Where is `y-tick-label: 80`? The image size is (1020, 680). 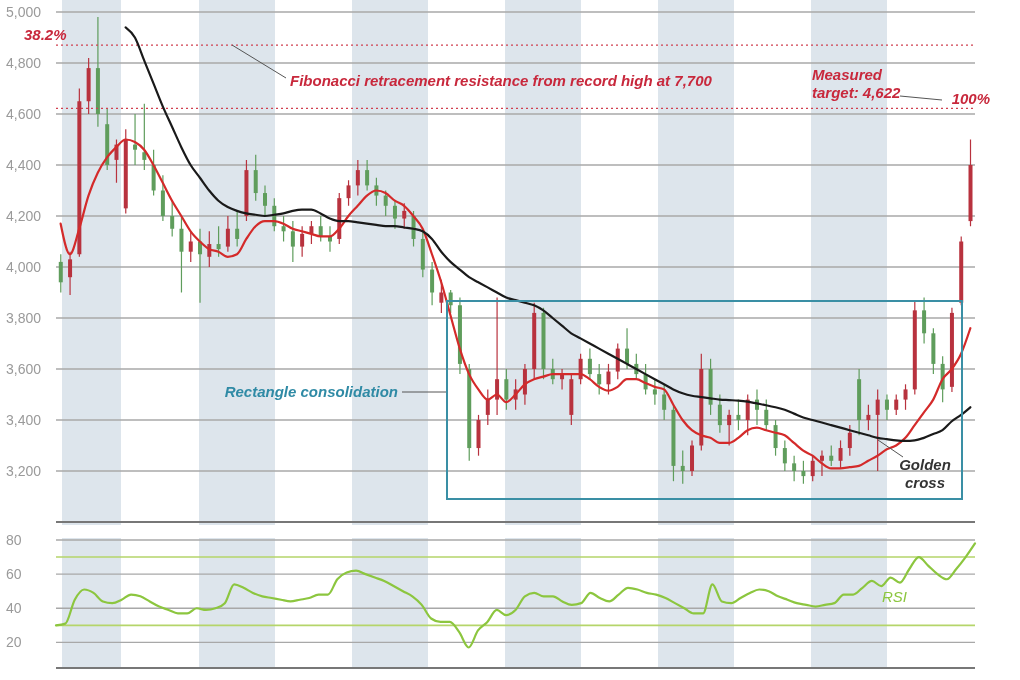
y-tick-label: 80 is located at coordinates (14, 540).